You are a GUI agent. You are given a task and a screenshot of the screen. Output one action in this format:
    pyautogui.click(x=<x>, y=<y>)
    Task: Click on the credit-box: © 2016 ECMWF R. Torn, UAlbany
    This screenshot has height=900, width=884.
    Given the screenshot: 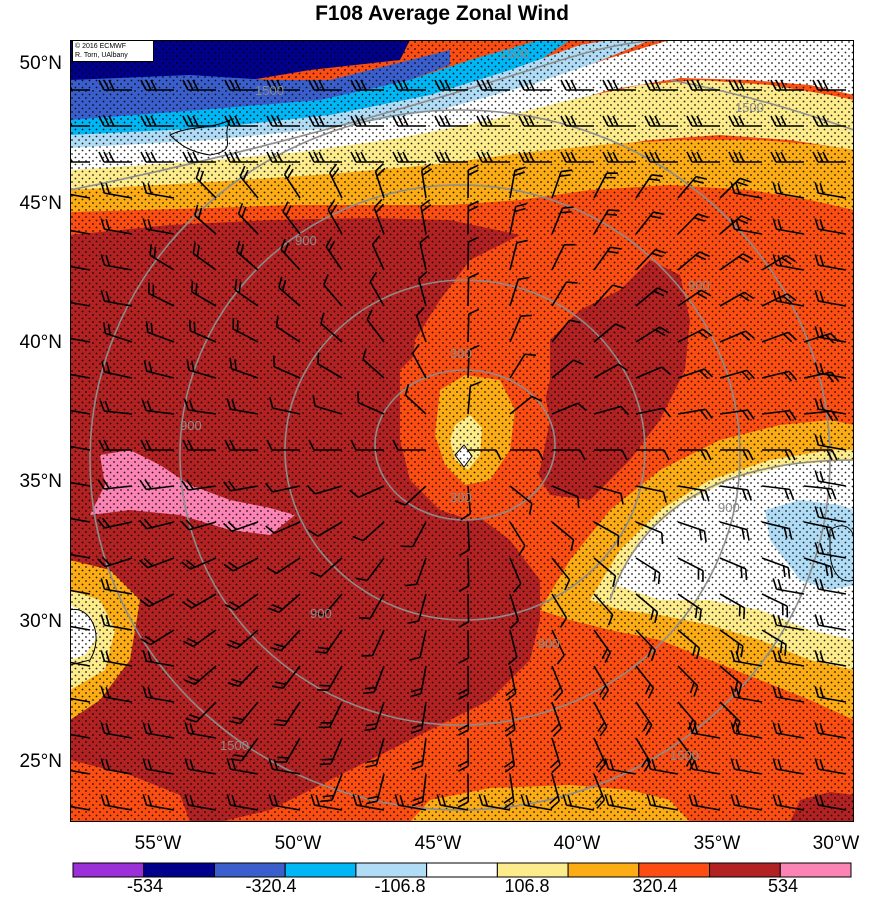 What is the action you would take?
    pyautogui.click(x=113, y=51)
    